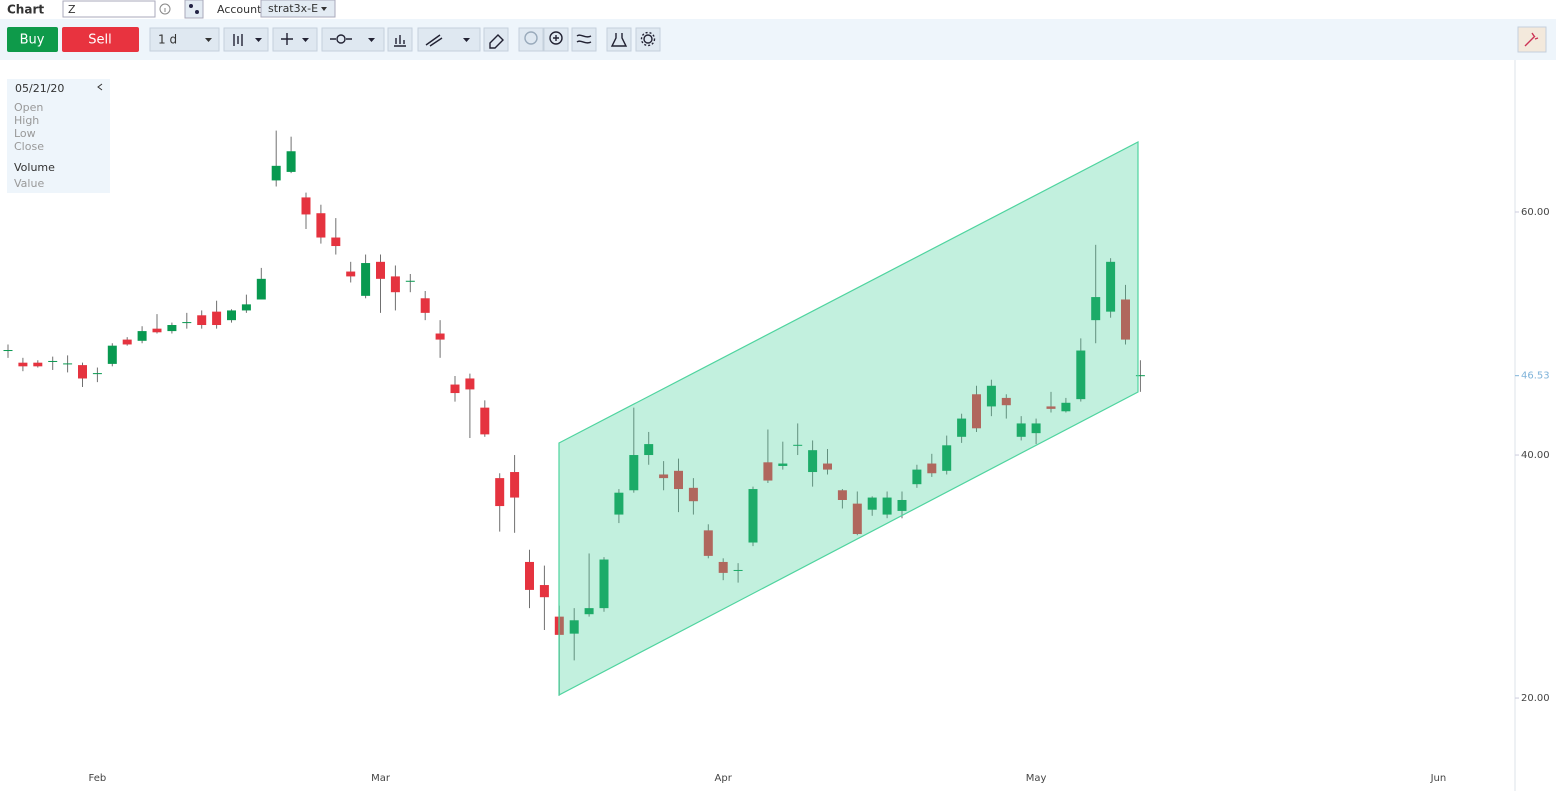  What do you see at coordinates (362, 40) in the screenshot?
I see `tool-arrows` at bounding box center [362, 40].